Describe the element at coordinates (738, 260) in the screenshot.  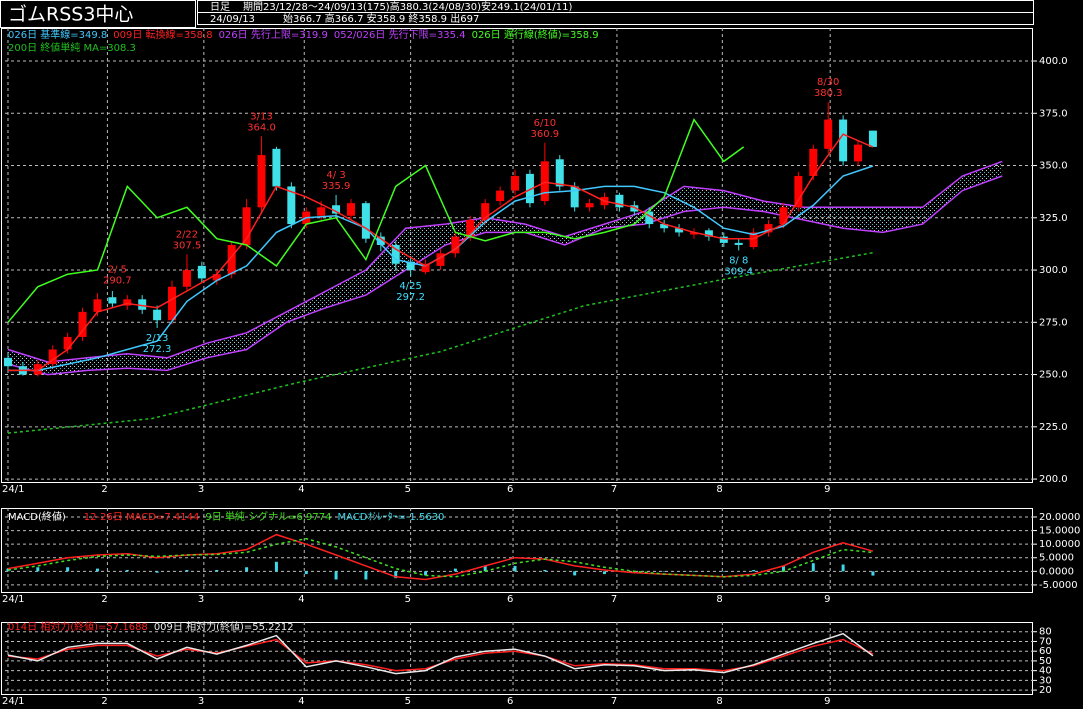
I see `annotation-date: 8/ 8` at that location.